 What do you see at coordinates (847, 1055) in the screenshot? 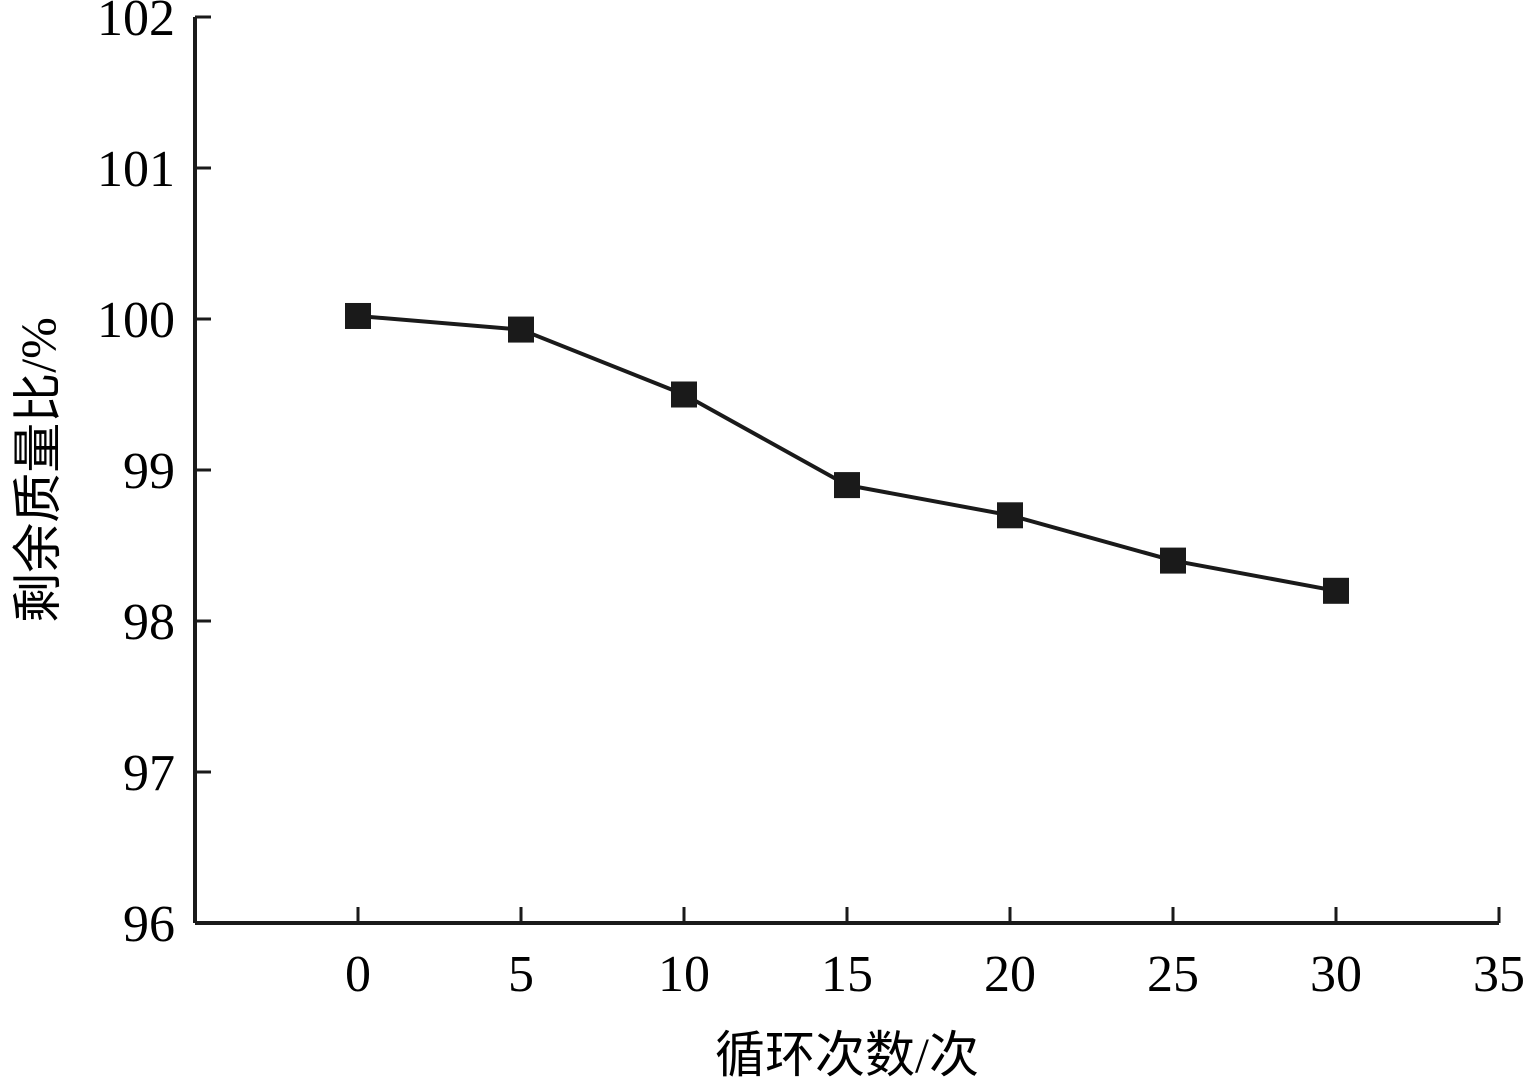
I see `x-axis-title: 循环次数/次` at bounding box center [847, 1055].